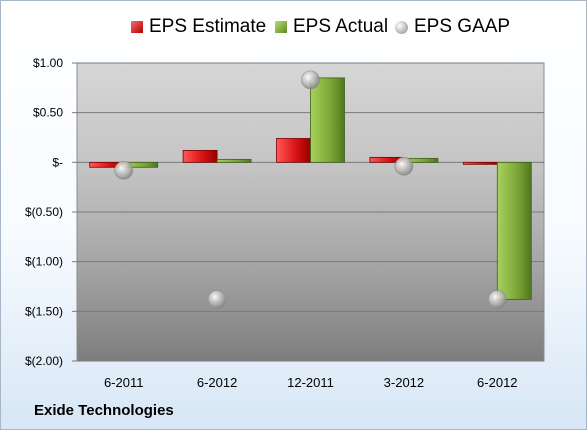 The width and height of the screenshot is (587, 430). Describe the element at coordinates (404, 382) in the screenshot. I see `x-tick-label: 3-2012` at that location.